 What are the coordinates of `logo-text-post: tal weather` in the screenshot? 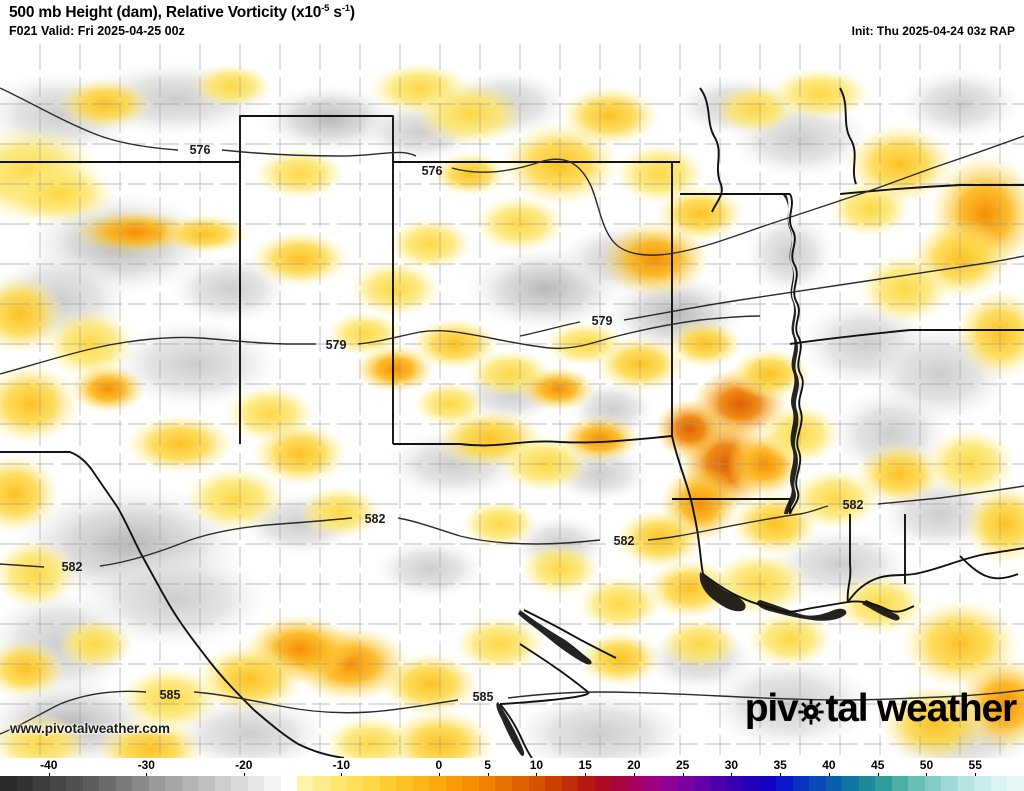 It's located at (921, 708).